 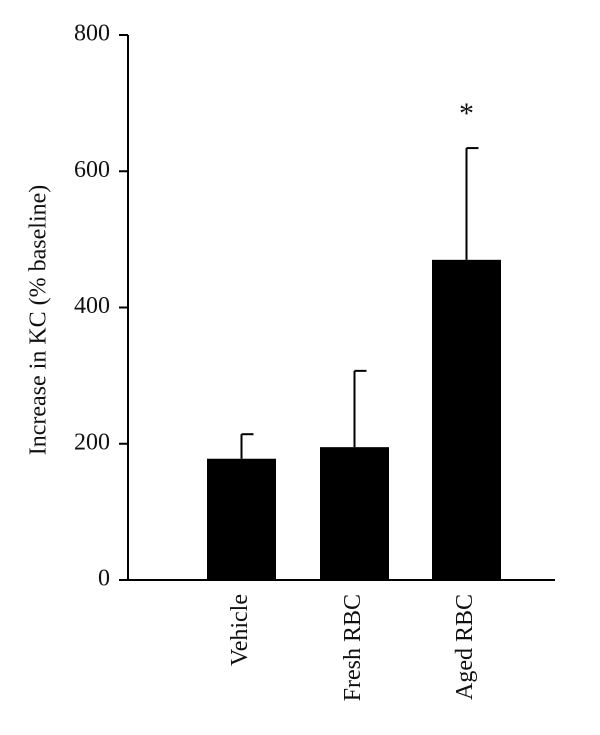 I want to click on x-tick-label: Aged RBC, so click(x=465, y=647).